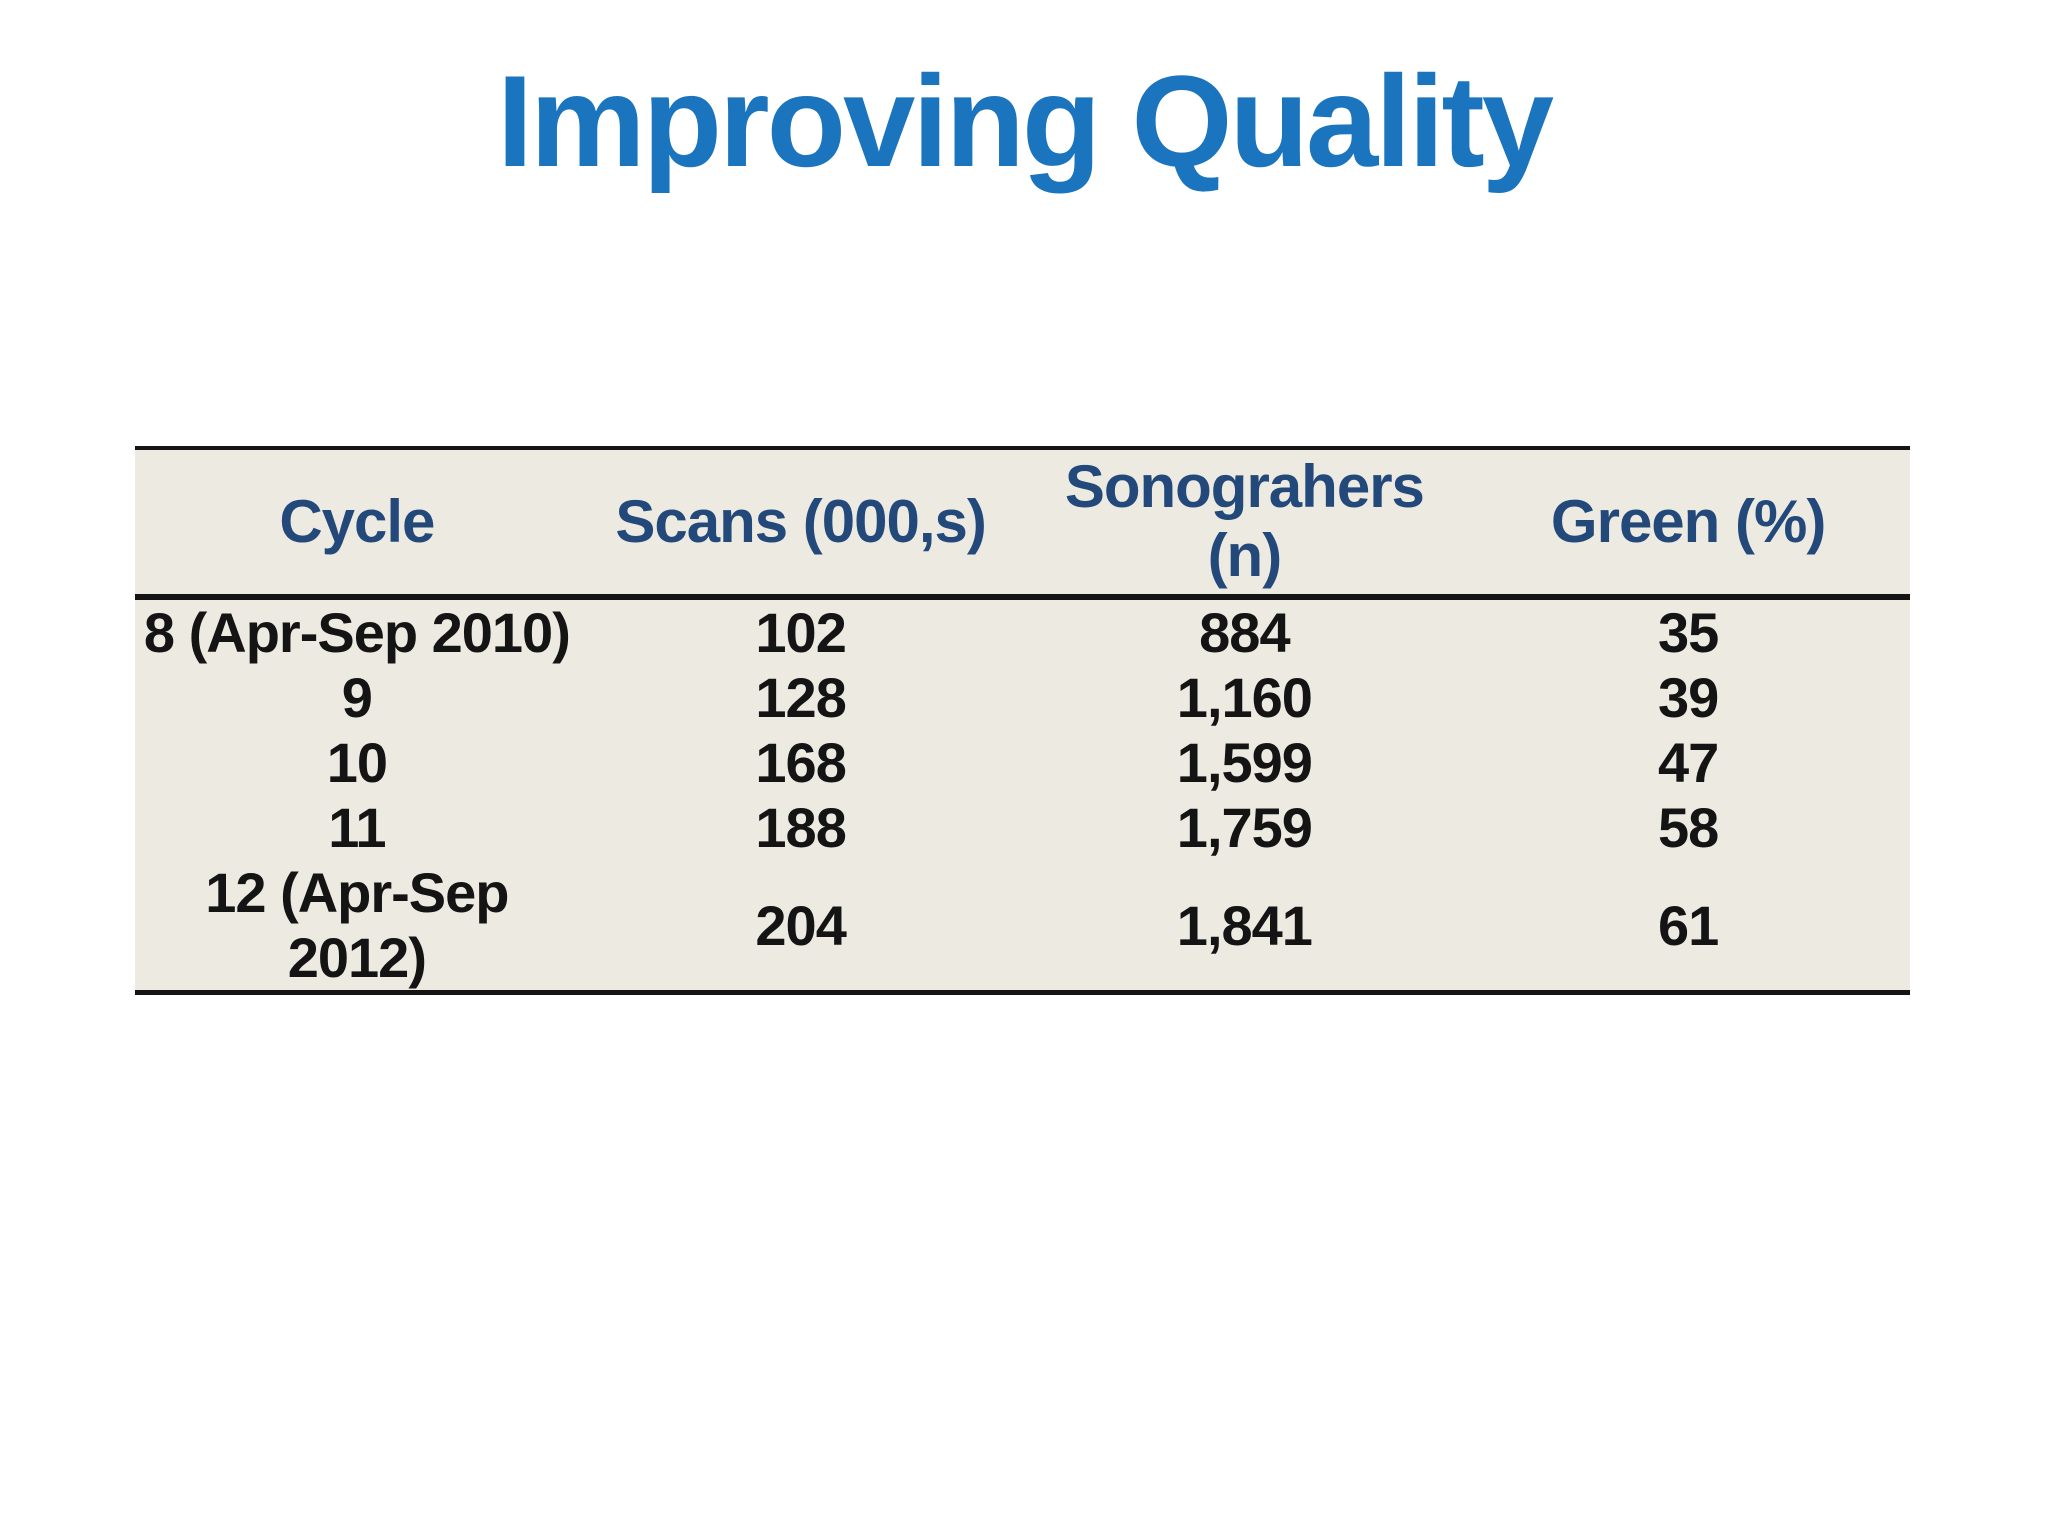 The height and width of the screenshot is (1536, 2048). What do you see at coordinates (1244, 524) in the screenshot?
I see `column-header-sonographers: Sonograhers (n)` at bounding box center [1244, 524].